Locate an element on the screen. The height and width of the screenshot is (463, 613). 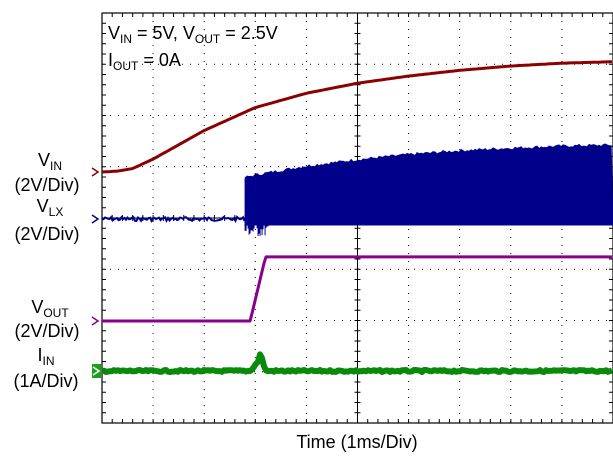
vlx-trace-baseline is located at coordinates (173, 219).